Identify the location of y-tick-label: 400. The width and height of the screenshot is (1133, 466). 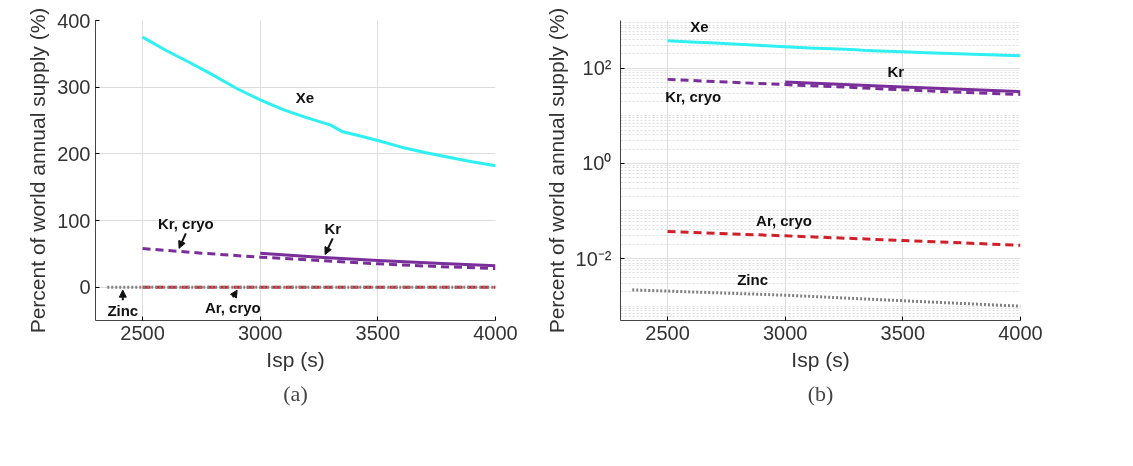
(74, 20).